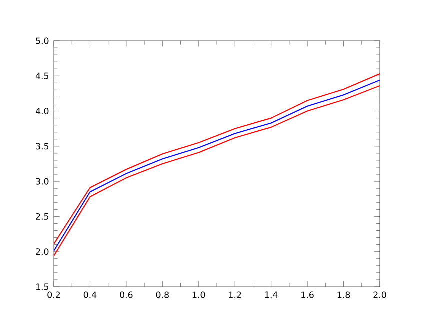 The image size is (434, 327). I want to click on y-tick-label: 1.5, so click(42, 287).